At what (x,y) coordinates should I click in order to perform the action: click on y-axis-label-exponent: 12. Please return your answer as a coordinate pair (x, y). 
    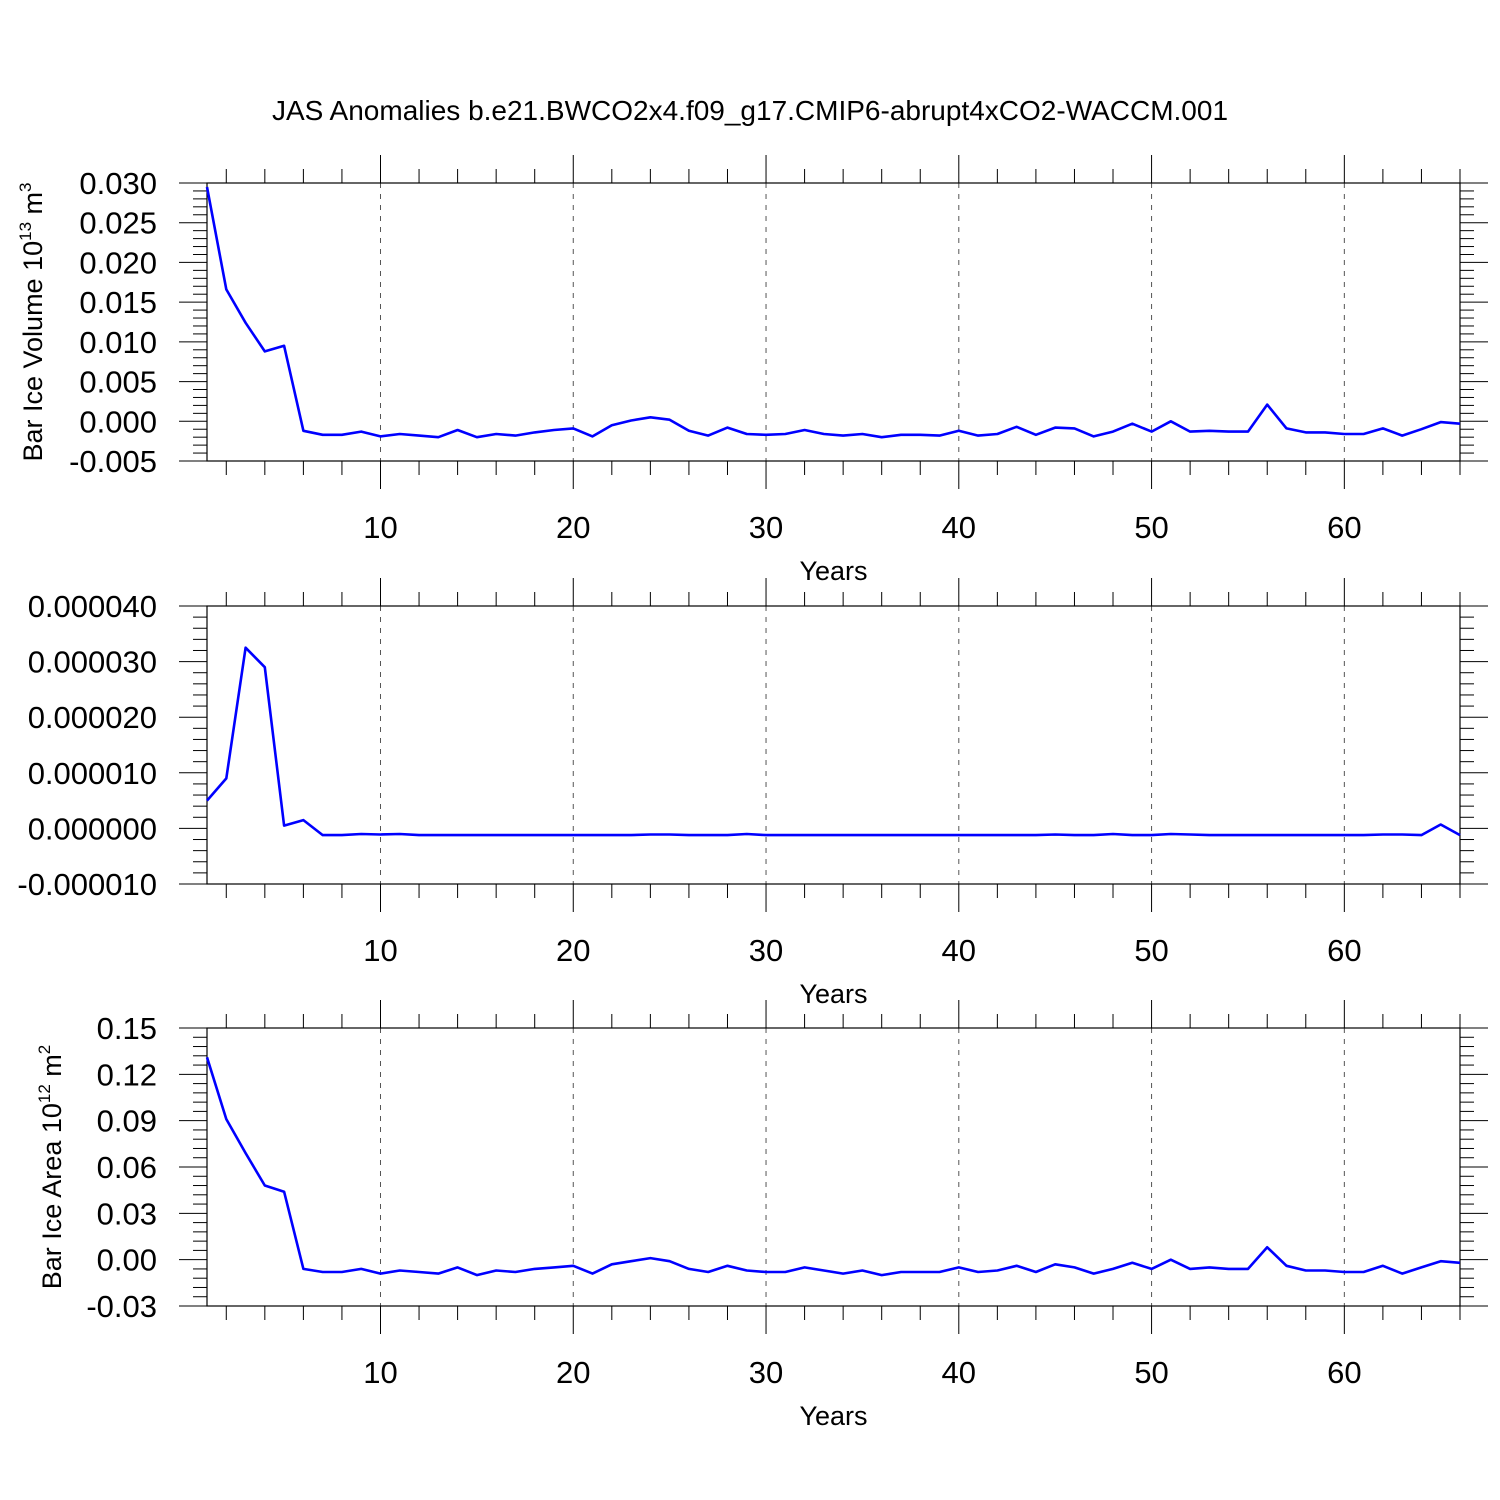
    Looking at the image, I should click on (44, 1093).